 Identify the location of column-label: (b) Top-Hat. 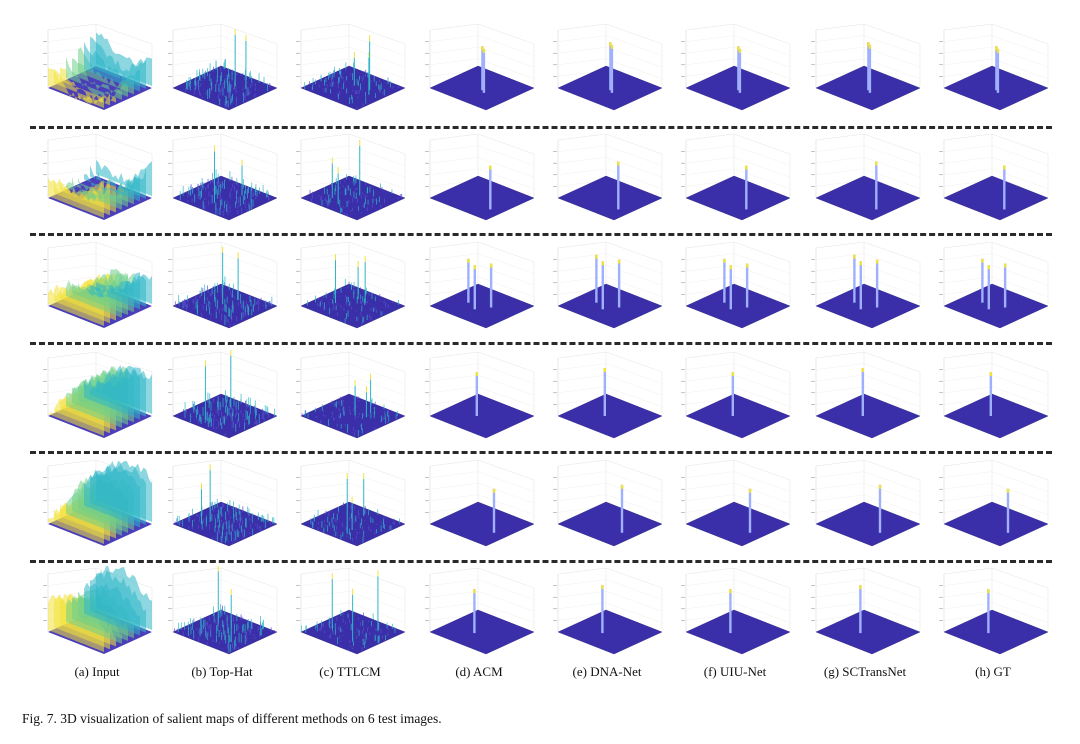
(222, 671).